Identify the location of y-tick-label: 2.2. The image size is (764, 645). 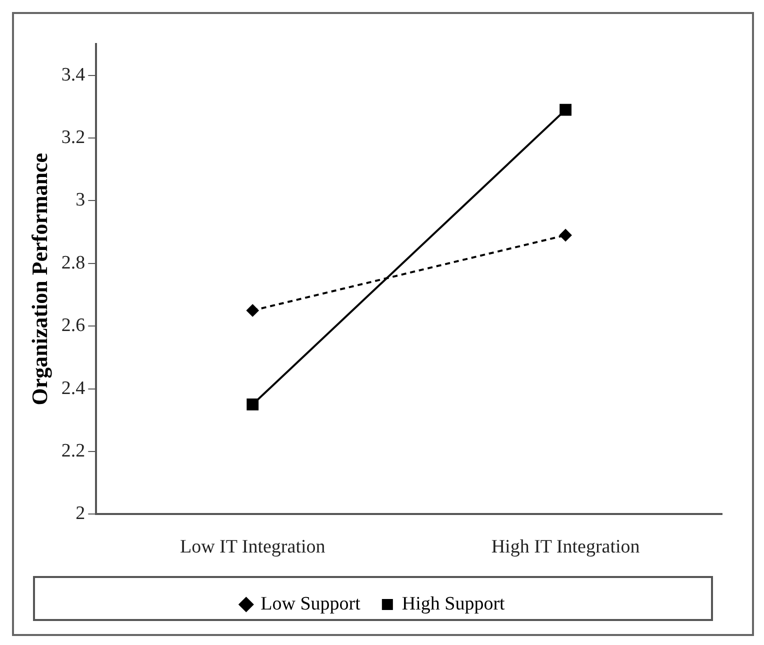
(73, 451).